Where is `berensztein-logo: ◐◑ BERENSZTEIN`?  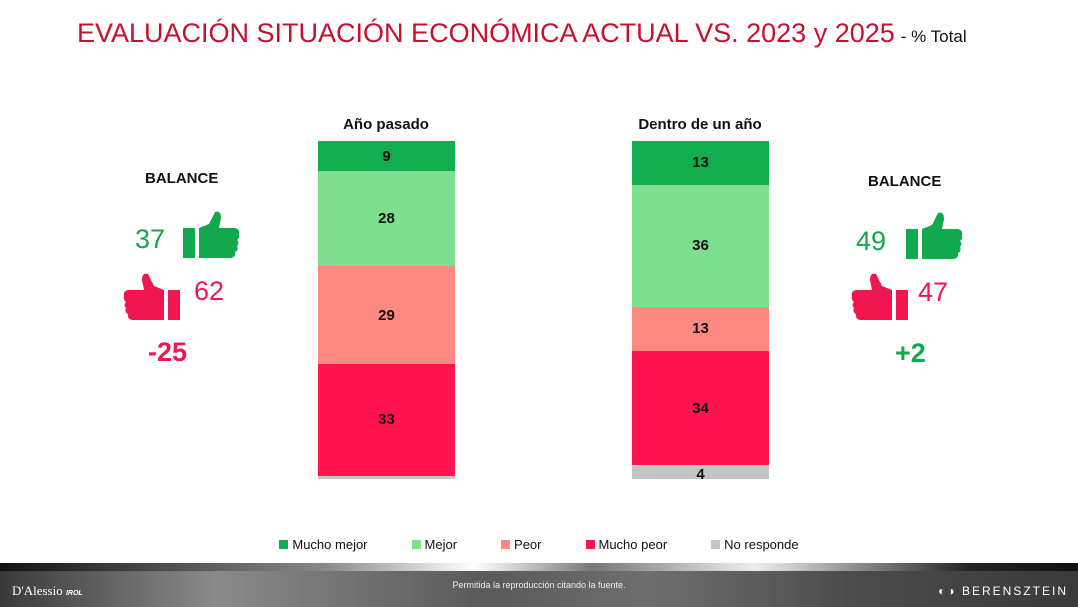 berensztein-logo: ◐◑ BERENSZTEIN is located at coordinates (1003, 591).